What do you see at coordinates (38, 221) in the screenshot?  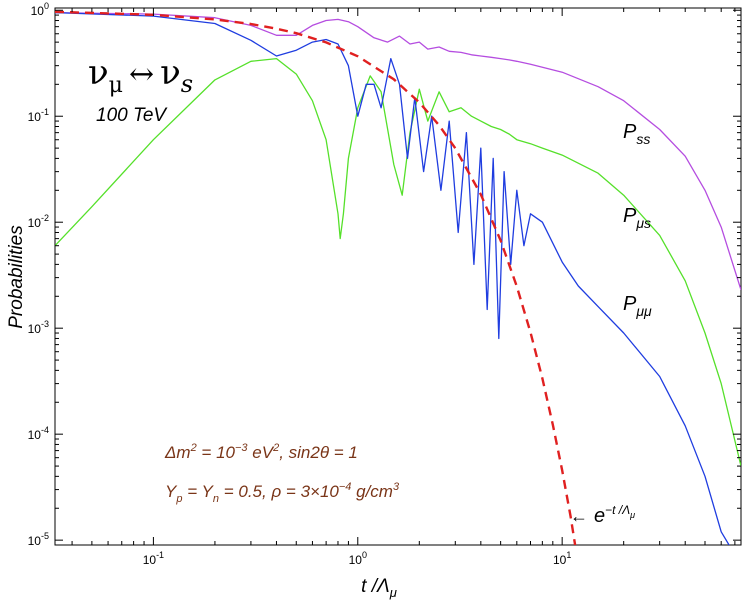 I see `y-tick-label: 10⁻²` at bounding box center [38, 221].